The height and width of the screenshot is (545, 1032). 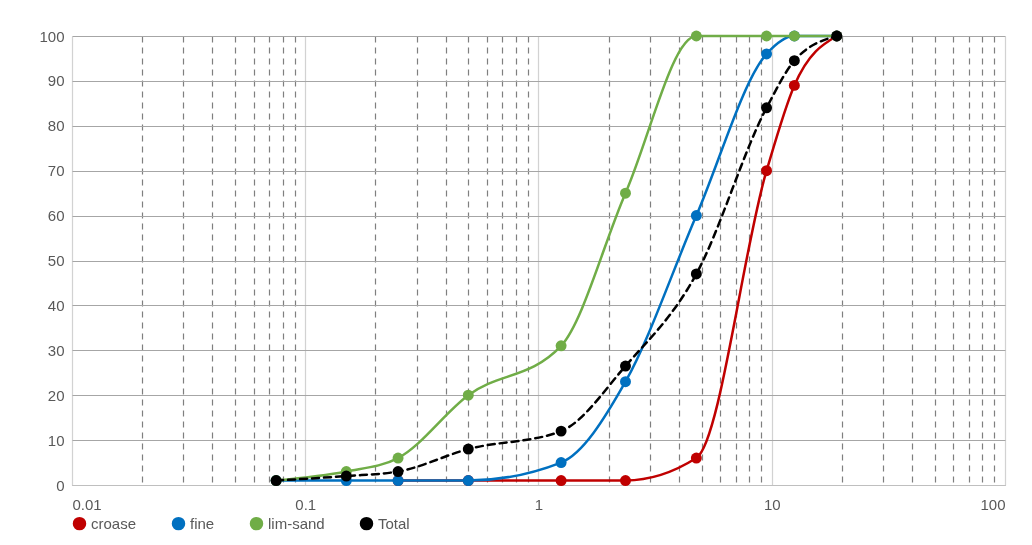 I want to click on x-tick-label: 0.1, so click(x=306, y=504).